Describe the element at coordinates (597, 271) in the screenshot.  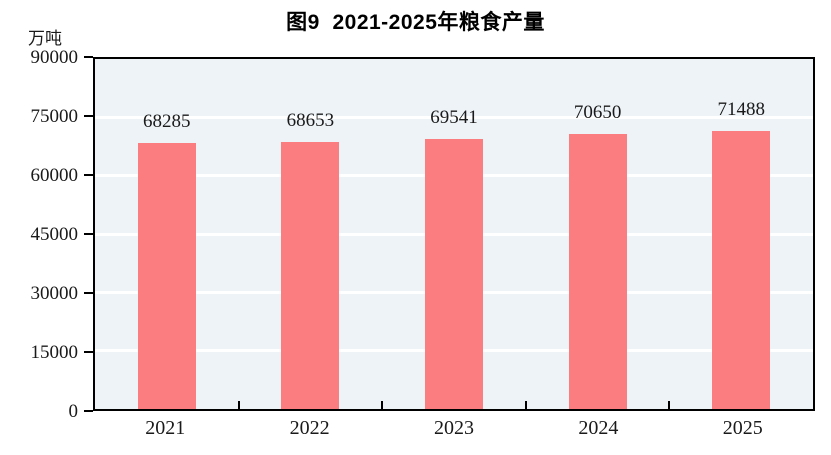
I see `bar-2024` at that location.